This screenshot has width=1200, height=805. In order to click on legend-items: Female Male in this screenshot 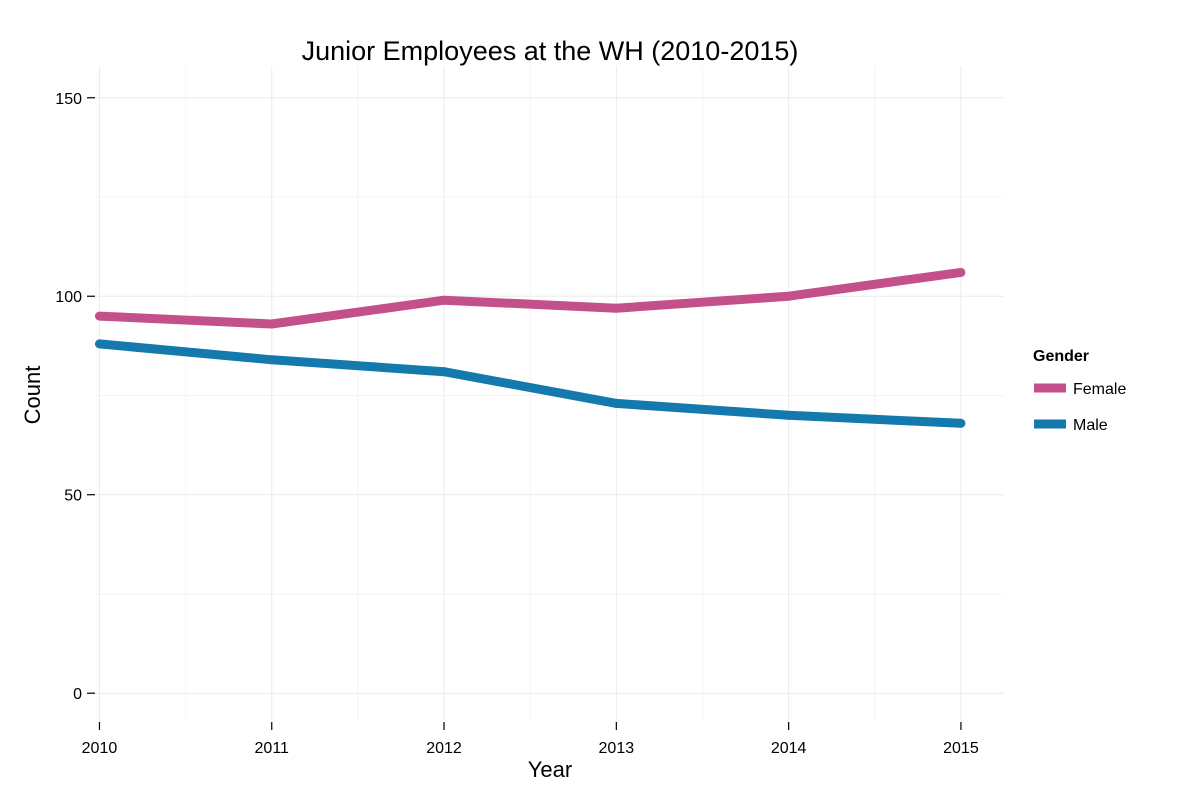, I will do `click(1080, 407)`.